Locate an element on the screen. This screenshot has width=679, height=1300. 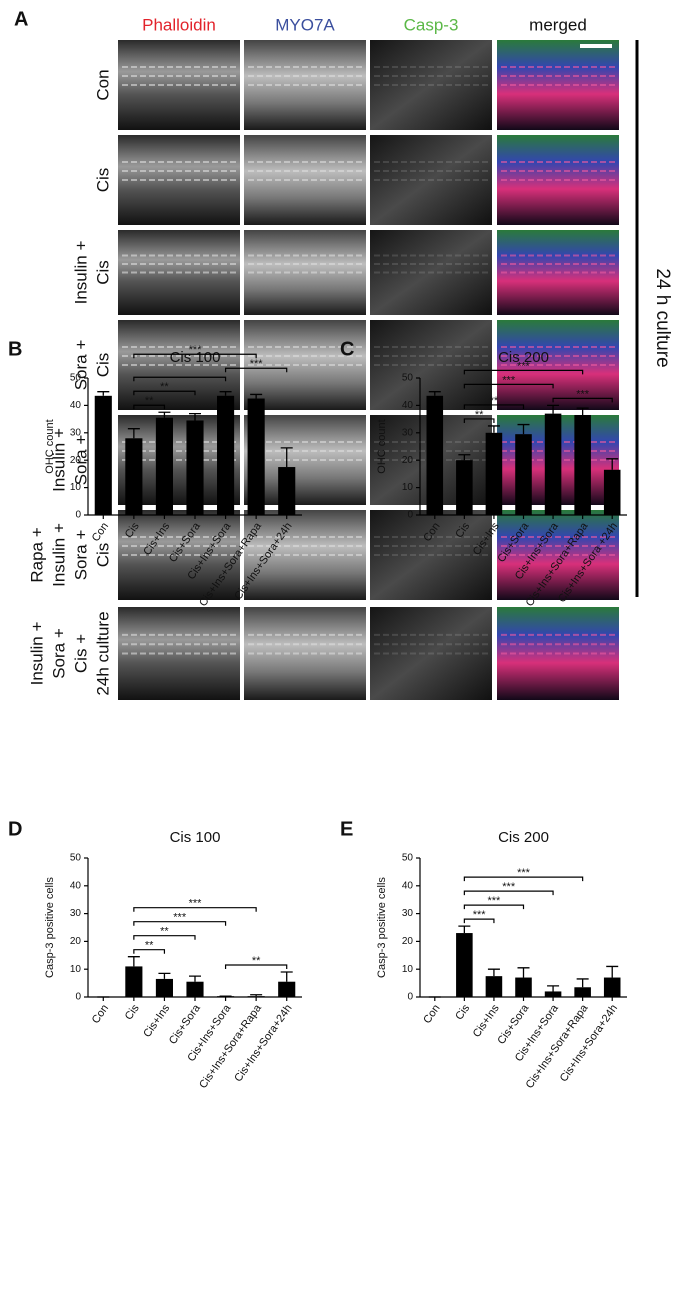
side-label: 24 h culture is located at coordinates (662, 317).